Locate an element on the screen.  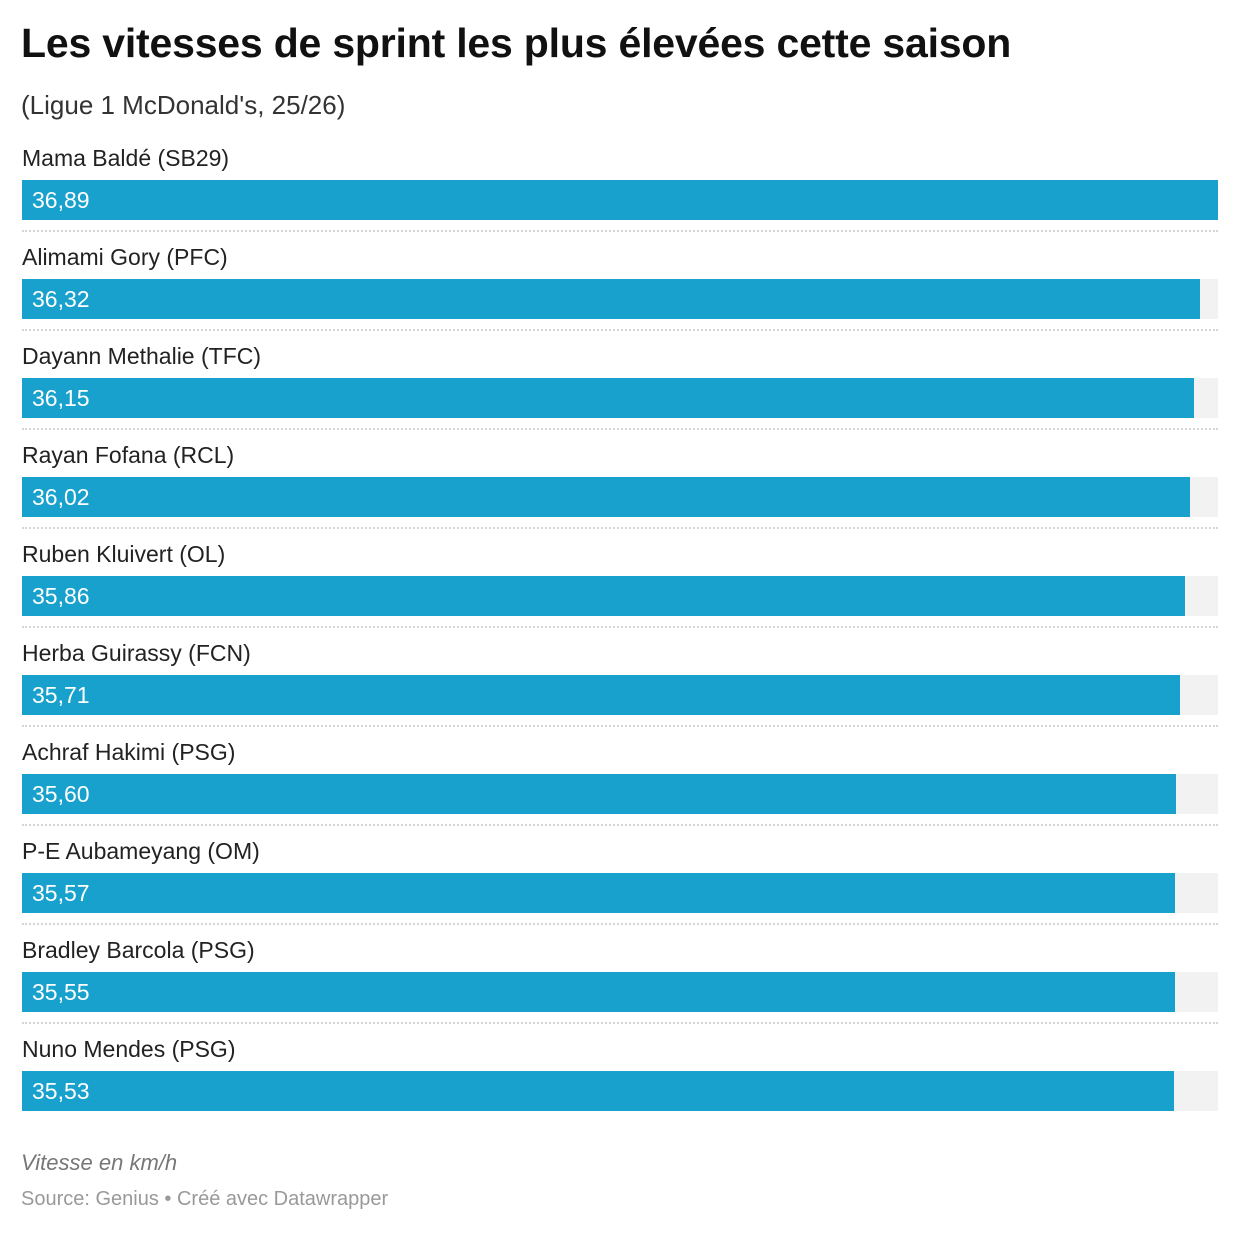
bar-row: Herba Guirassy (FCN) 35,71 is located at coordinates (620, 684).